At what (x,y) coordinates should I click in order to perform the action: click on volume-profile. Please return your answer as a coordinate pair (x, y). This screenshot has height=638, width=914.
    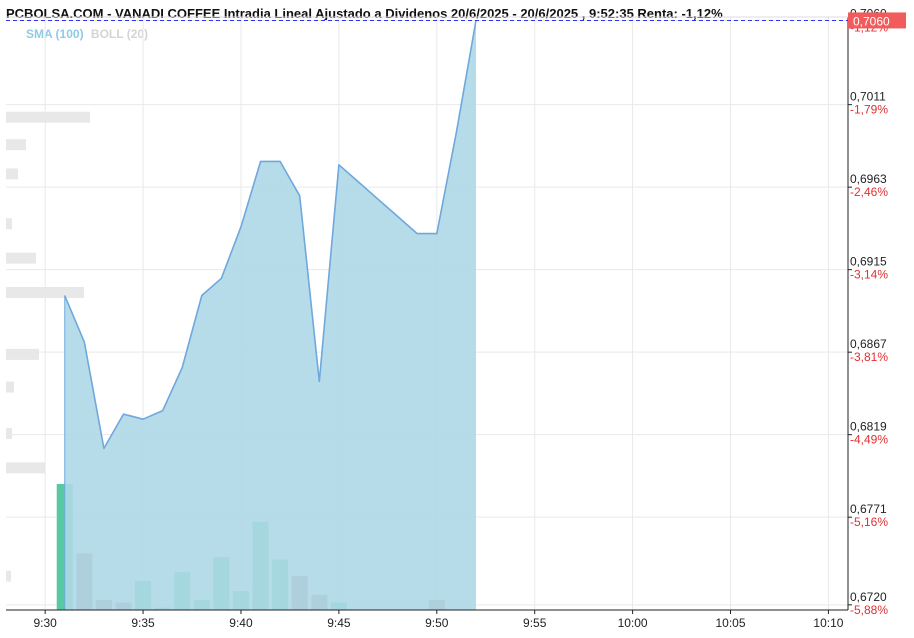
    Looking at the image, I should click on (48, 346).